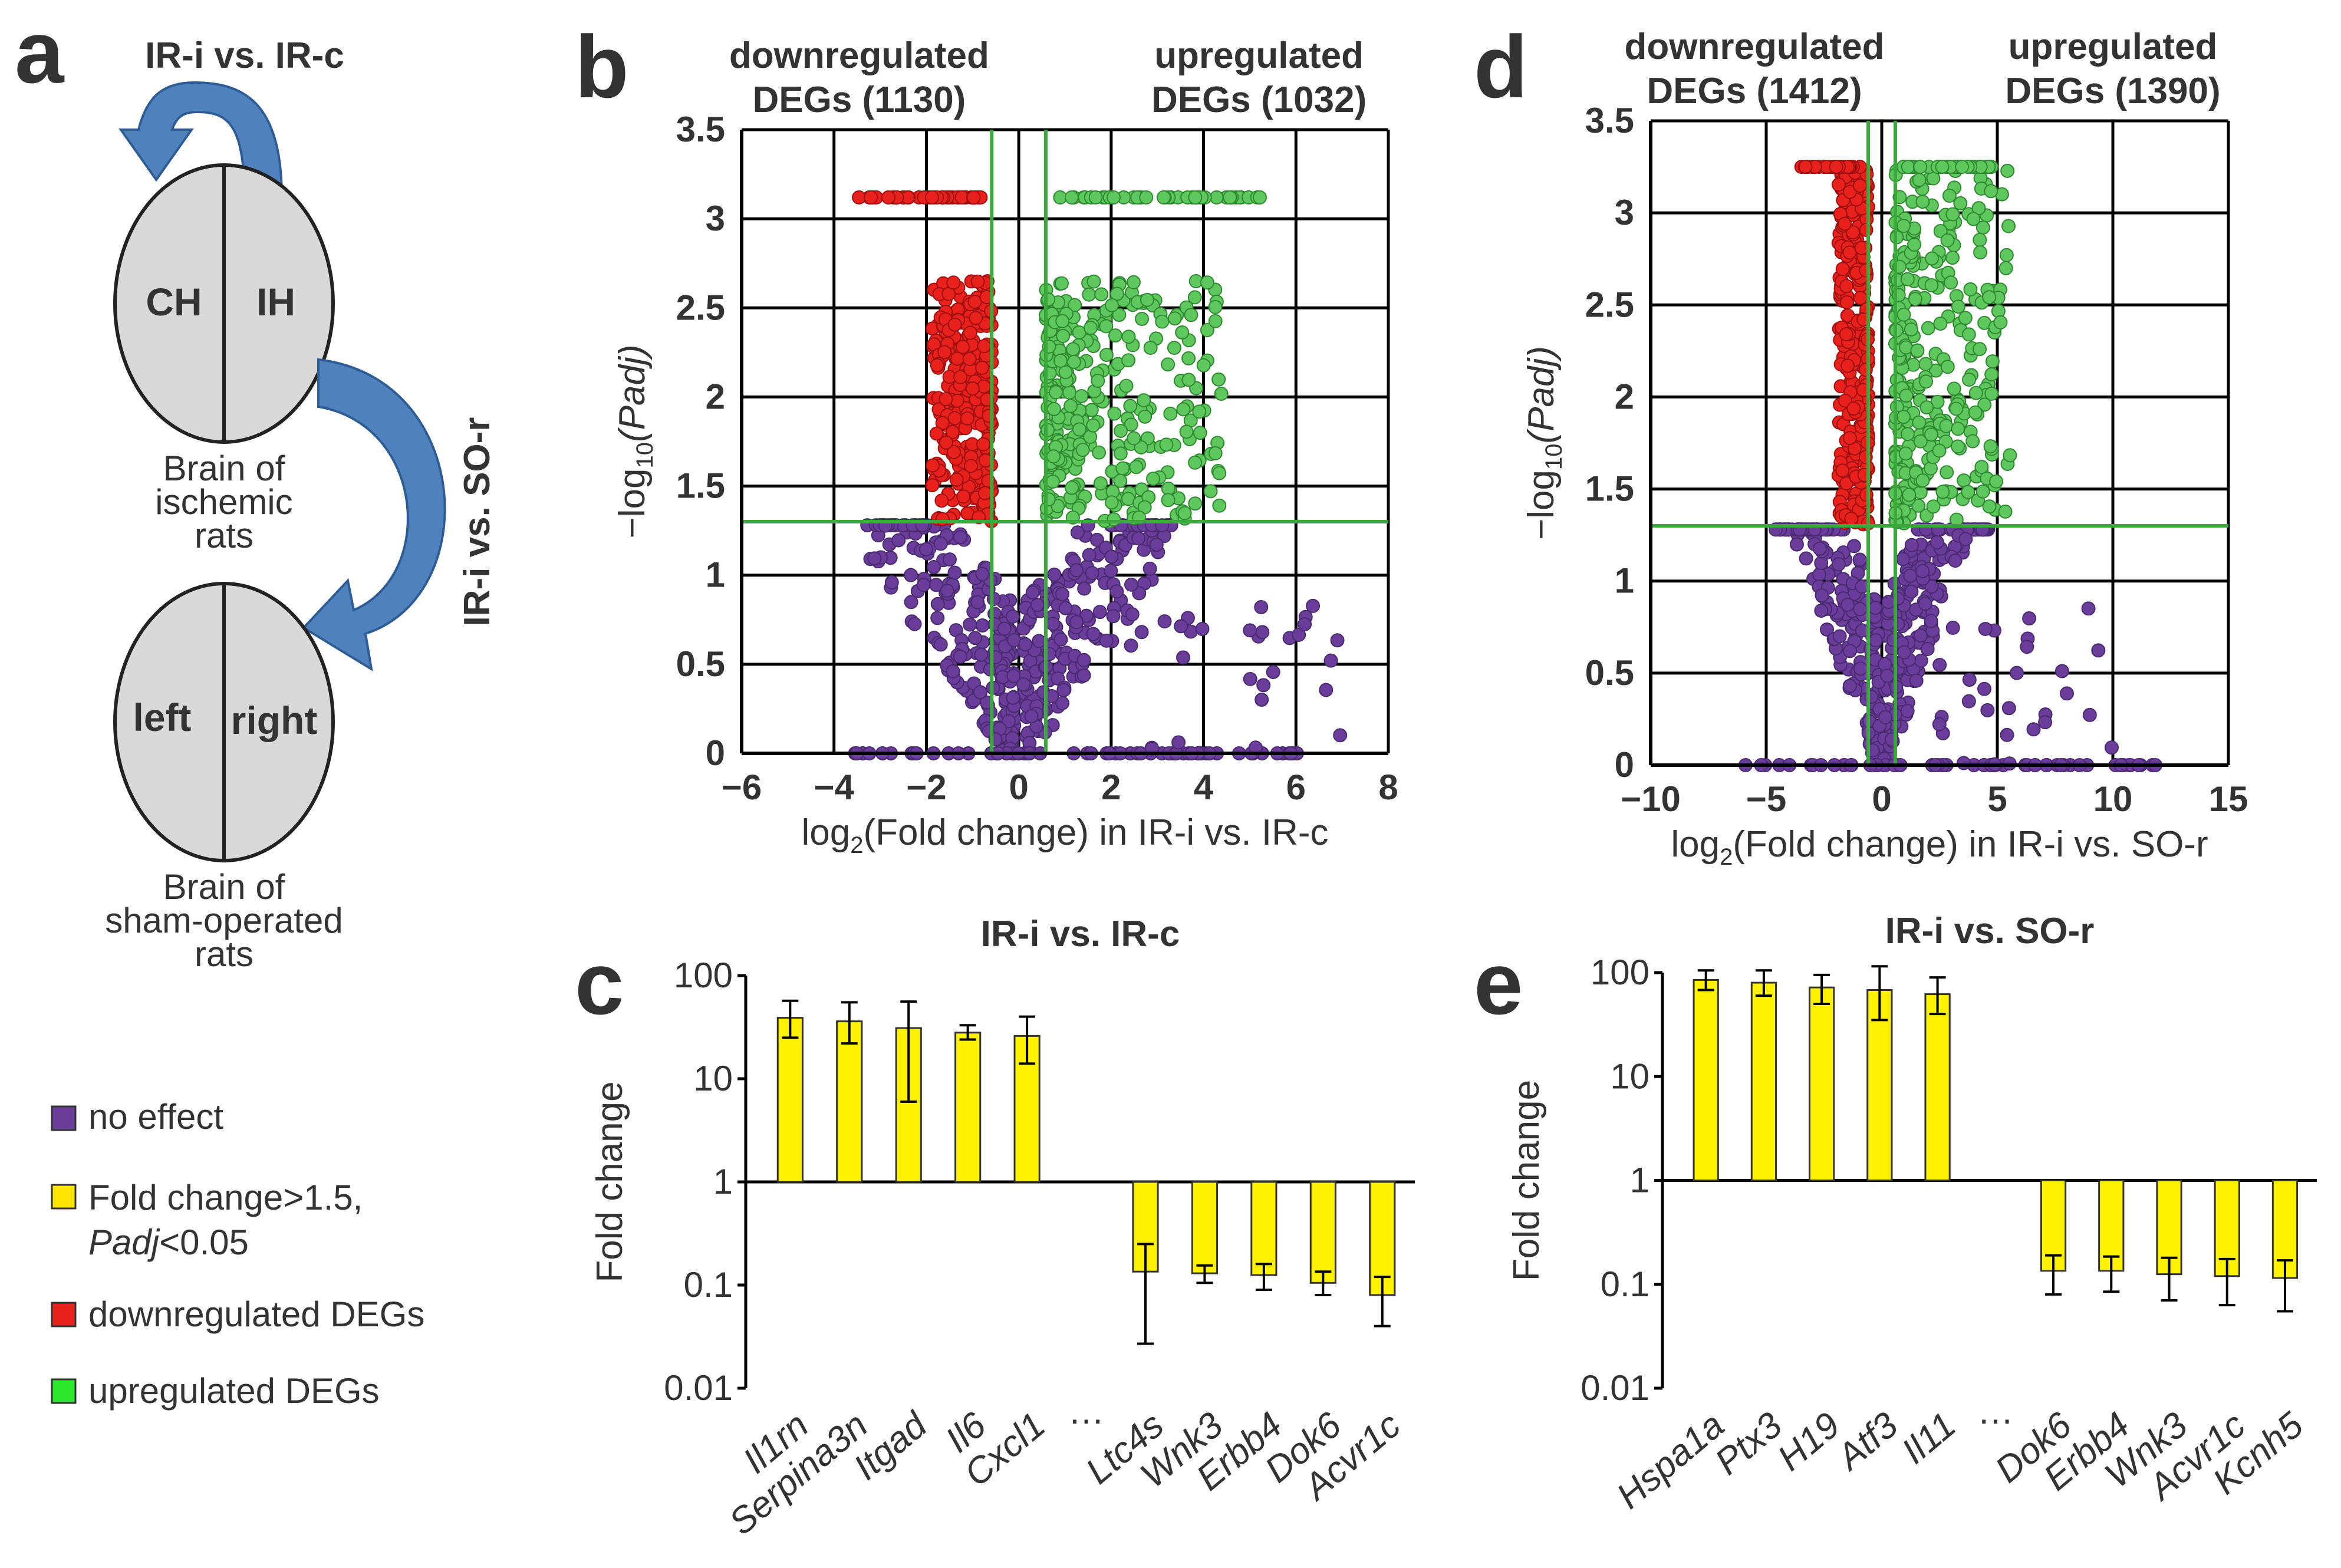  I want to click on x-tick-label: 10, so click(2113, 799).